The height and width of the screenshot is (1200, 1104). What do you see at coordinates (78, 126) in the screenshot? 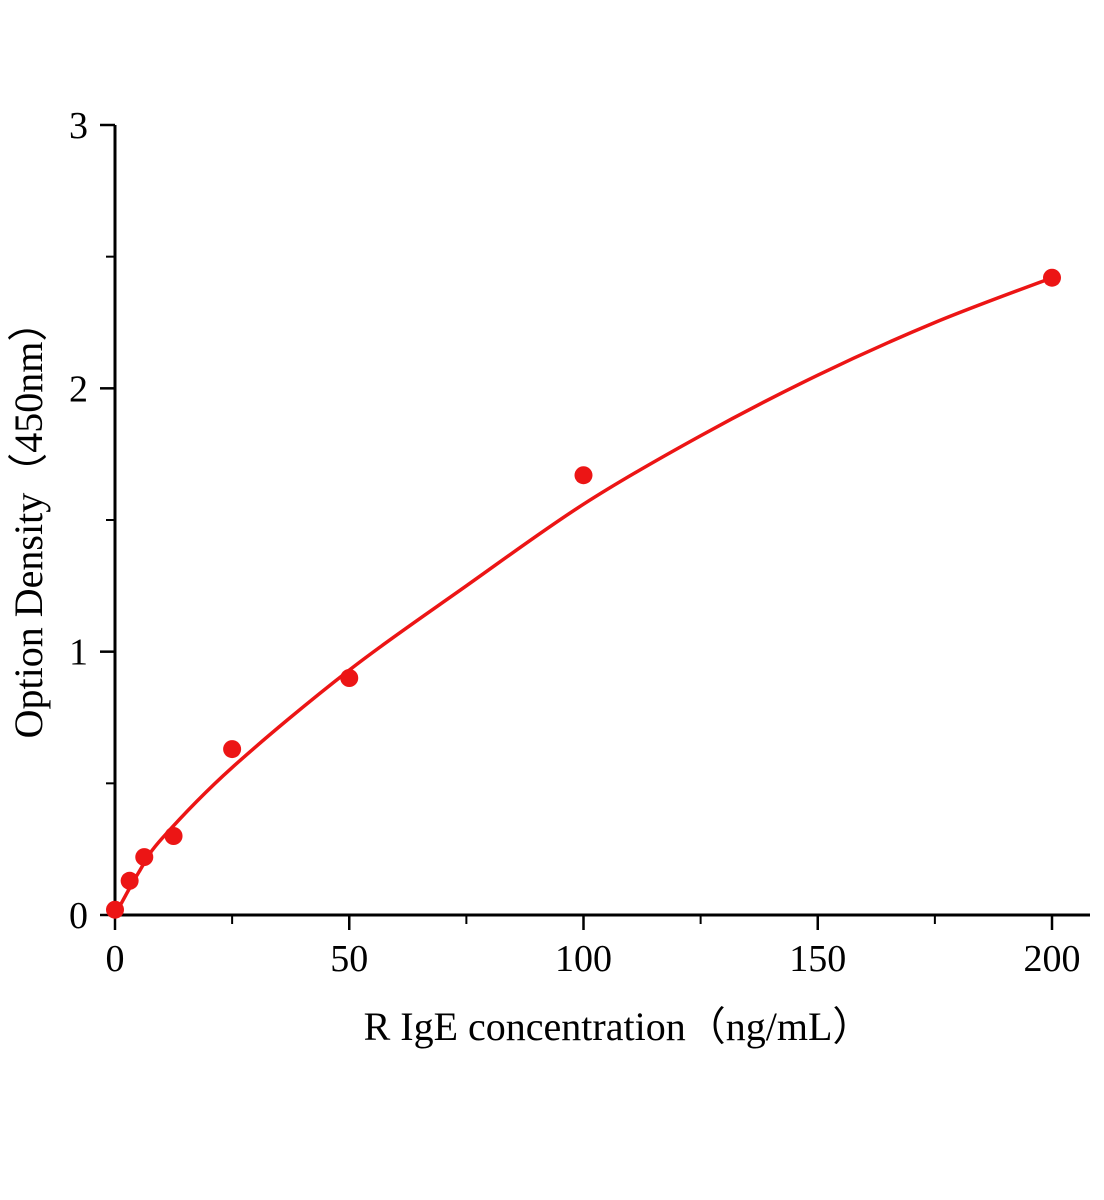
I see `y-tick-label: 3` at bounding box center [78, 126].